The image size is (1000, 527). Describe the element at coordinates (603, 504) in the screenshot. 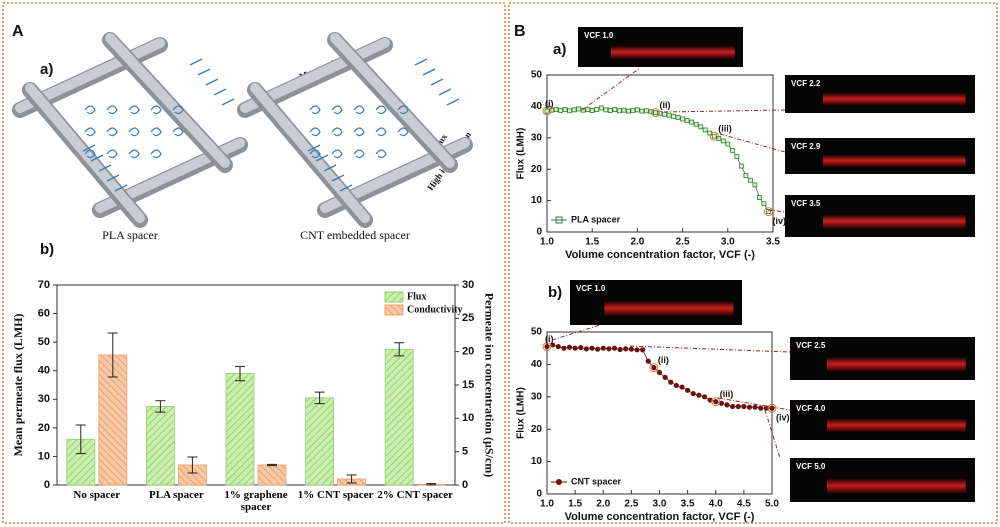

I see `x-tick-label: 2.0` at that location.